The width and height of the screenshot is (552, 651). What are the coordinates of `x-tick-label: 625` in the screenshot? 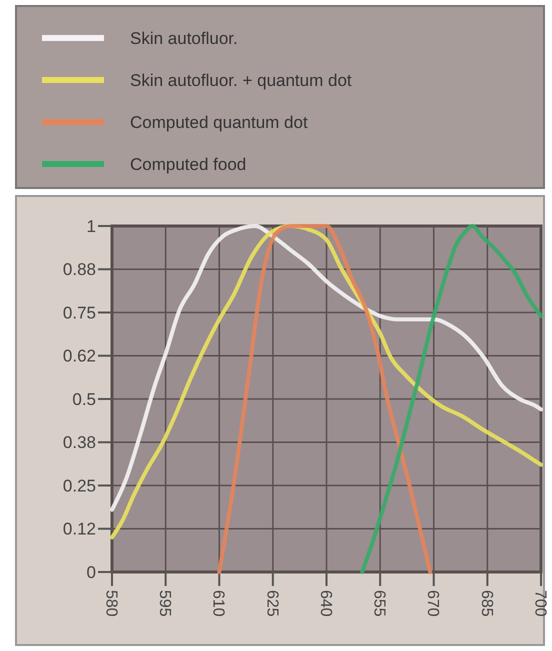 It's located at (271, 603).